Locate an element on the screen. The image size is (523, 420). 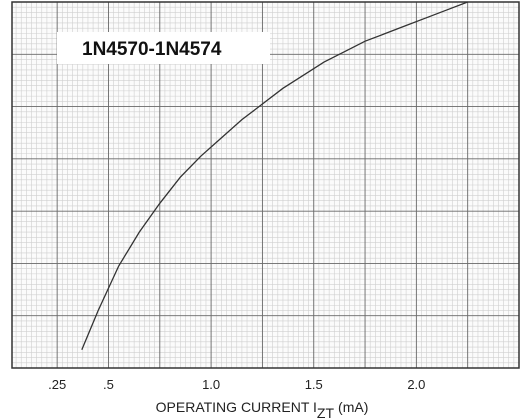
x-axis-title-sub: ZT is located at coordinates (326, 412).